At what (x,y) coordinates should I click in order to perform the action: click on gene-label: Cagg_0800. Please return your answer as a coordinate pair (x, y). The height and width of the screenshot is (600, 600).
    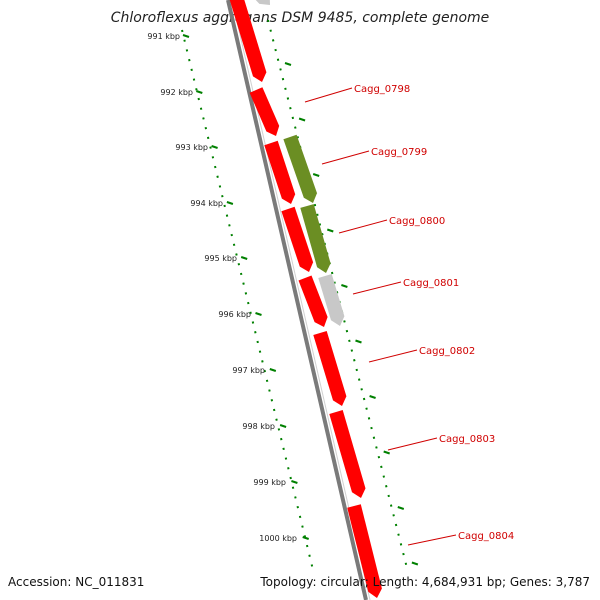
    Looking at the image, I should click on (417, 221).